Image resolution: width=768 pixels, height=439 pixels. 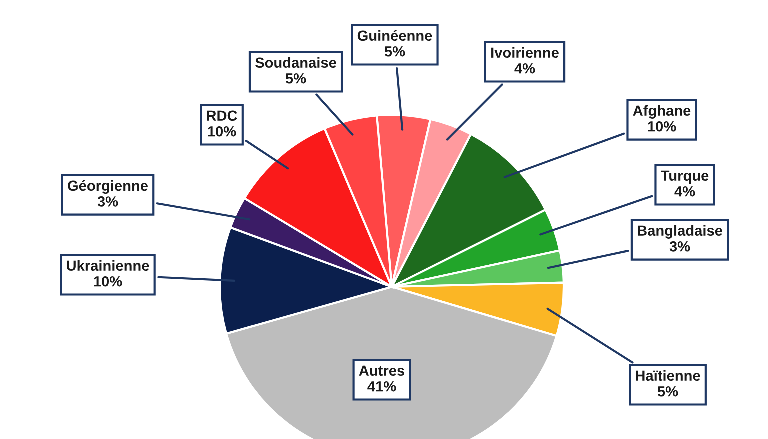 I want to click on slice-label: Ivoirienne, so click(x=525, y=52).